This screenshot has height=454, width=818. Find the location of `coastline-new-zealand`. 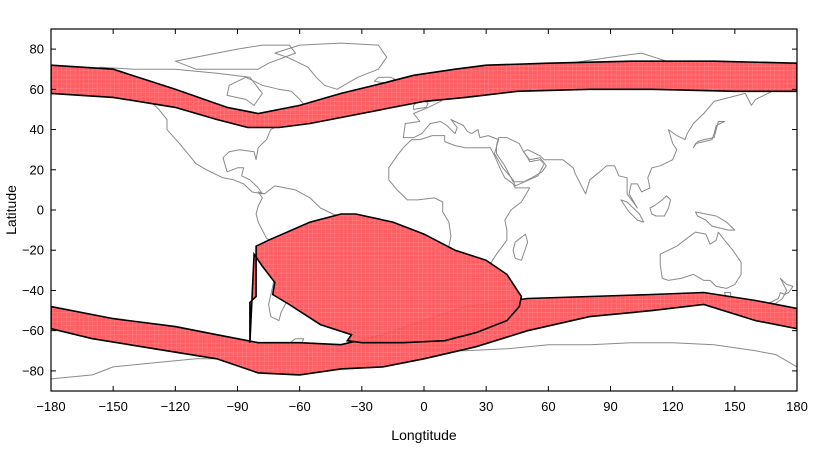

coastline-new-zealand is located at coordinates (781, 291).